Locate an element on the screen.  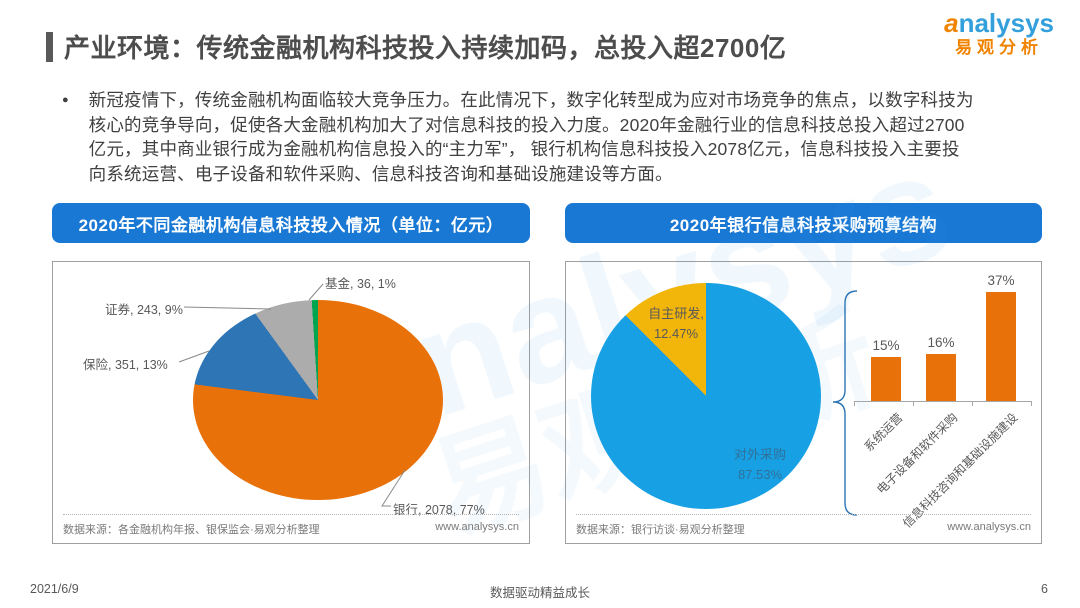
right-source-text: 数据来源：银行访谈·易观分析整理 is located at coordinates (660, 530).